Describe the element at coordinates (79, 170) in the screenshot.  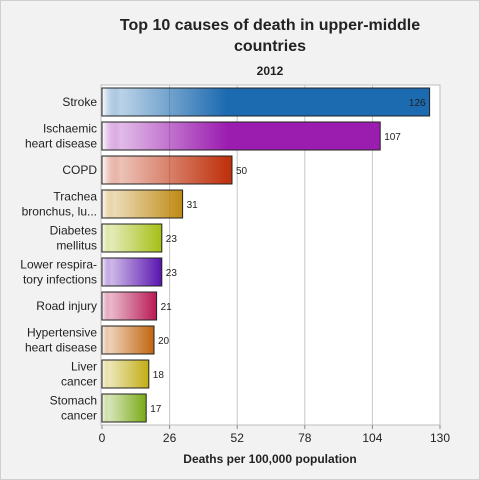
I see `category-label: COPD` at that location.